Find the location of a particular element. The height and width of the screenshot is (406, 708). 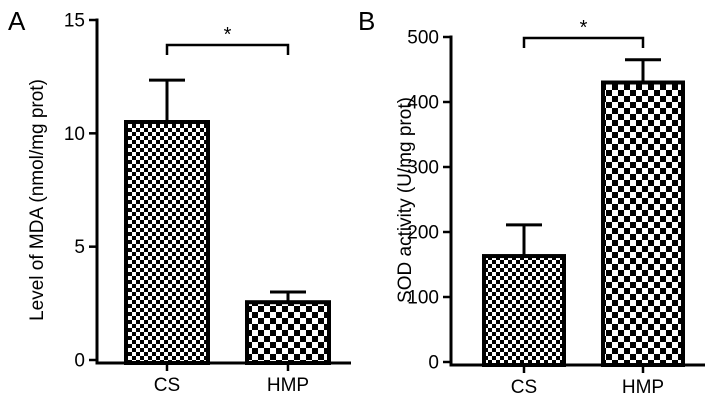

panel-letter: B is located at coordinates (366, 21).